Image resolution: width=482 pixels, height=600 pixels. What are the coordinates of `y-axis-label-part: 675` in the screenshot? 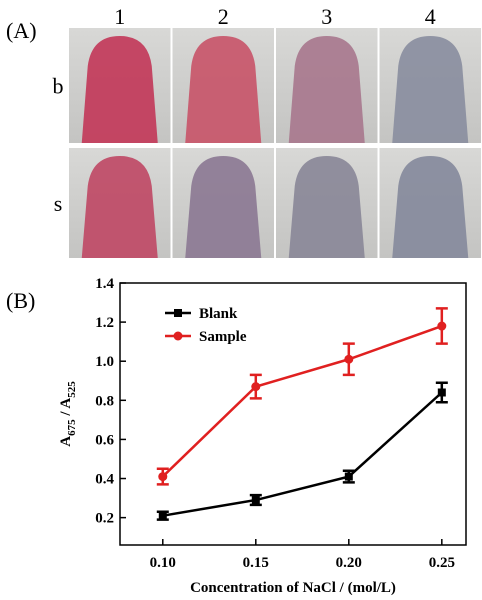 It's located at (72, 427).